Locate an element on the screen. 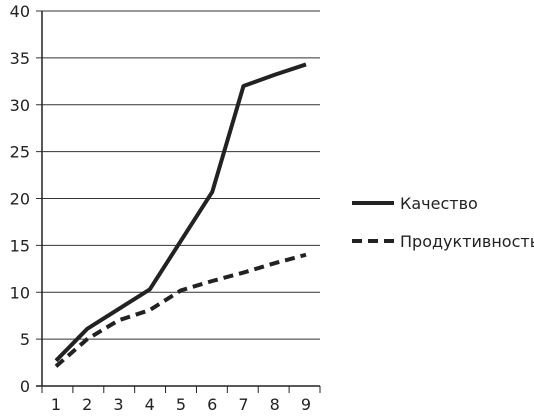 This screenshot has height=420, width=534. y-tick-label: 15 is located at coordinates (20, 245).